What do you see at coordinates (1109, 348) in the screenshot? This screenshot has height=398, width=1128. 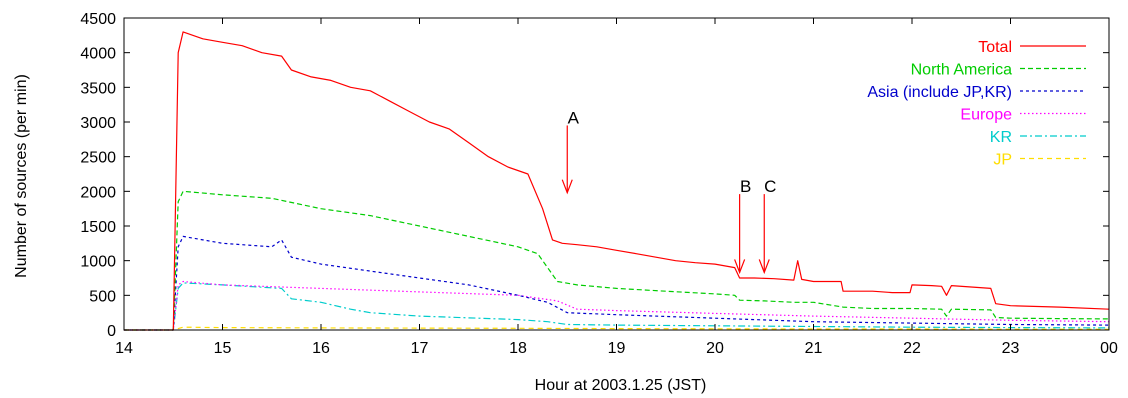 I see `x-tick-label: 00` at bounding box center [1109, 348].